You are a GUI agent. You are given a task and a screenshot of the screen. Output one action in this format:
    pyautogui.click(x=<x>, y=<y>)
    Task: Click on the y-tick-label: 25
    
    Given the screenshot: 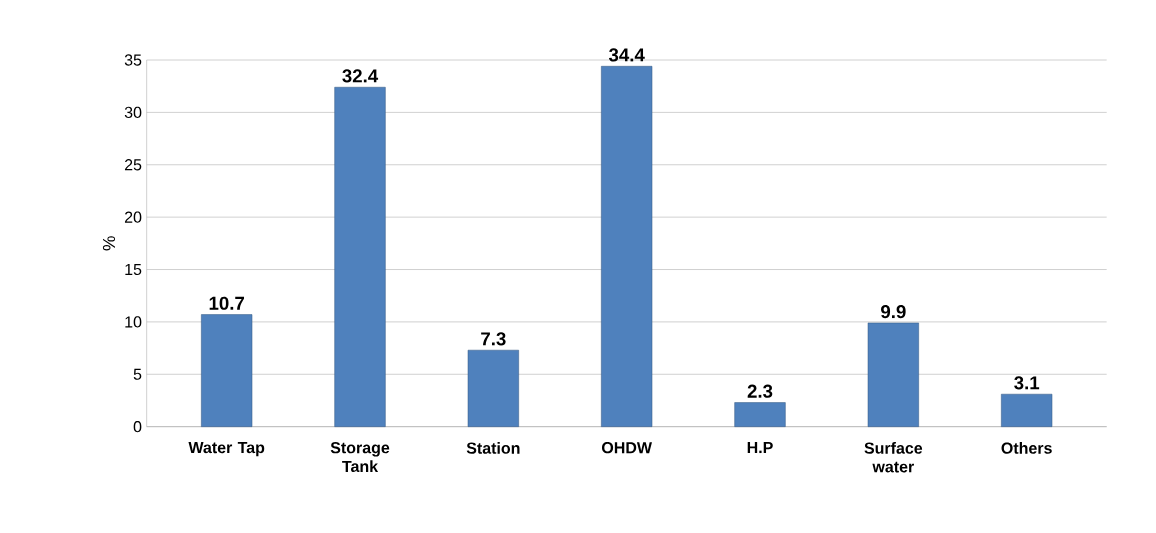 What is the action you would take?
    pyautogui.click(x=133, y=164)
    